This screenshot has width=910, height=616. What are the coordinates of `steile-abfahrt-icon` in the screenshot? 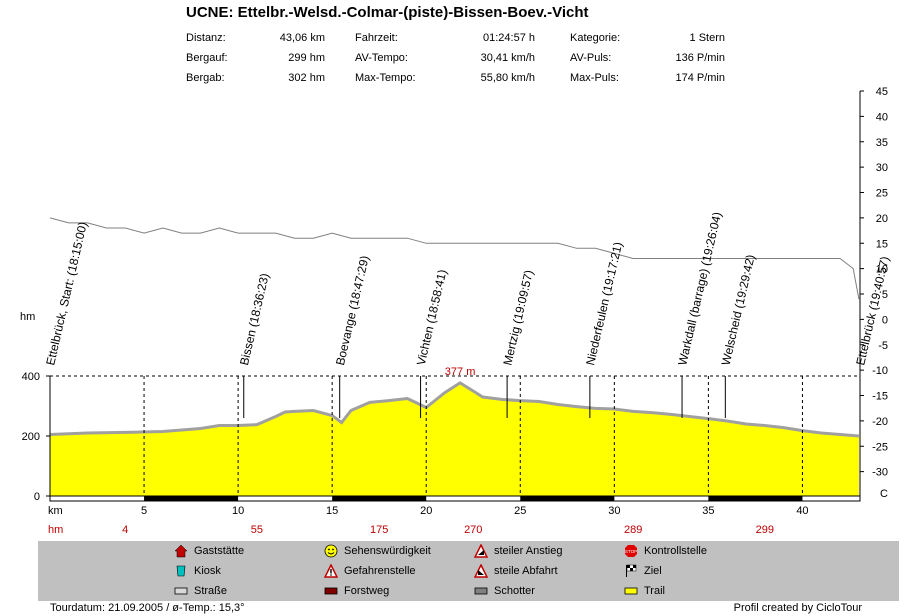 It's located at (481, 570).